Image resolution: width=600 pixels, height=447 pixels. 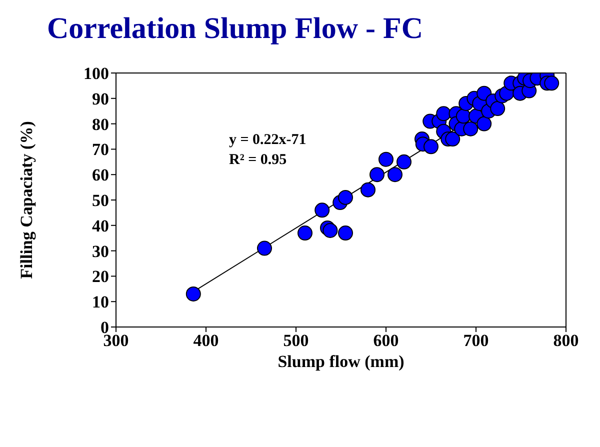 What do you see at coordinates (100, 276) in the screenshot?
I see `y-tick-label: 20` at bounding box center [100, 276].